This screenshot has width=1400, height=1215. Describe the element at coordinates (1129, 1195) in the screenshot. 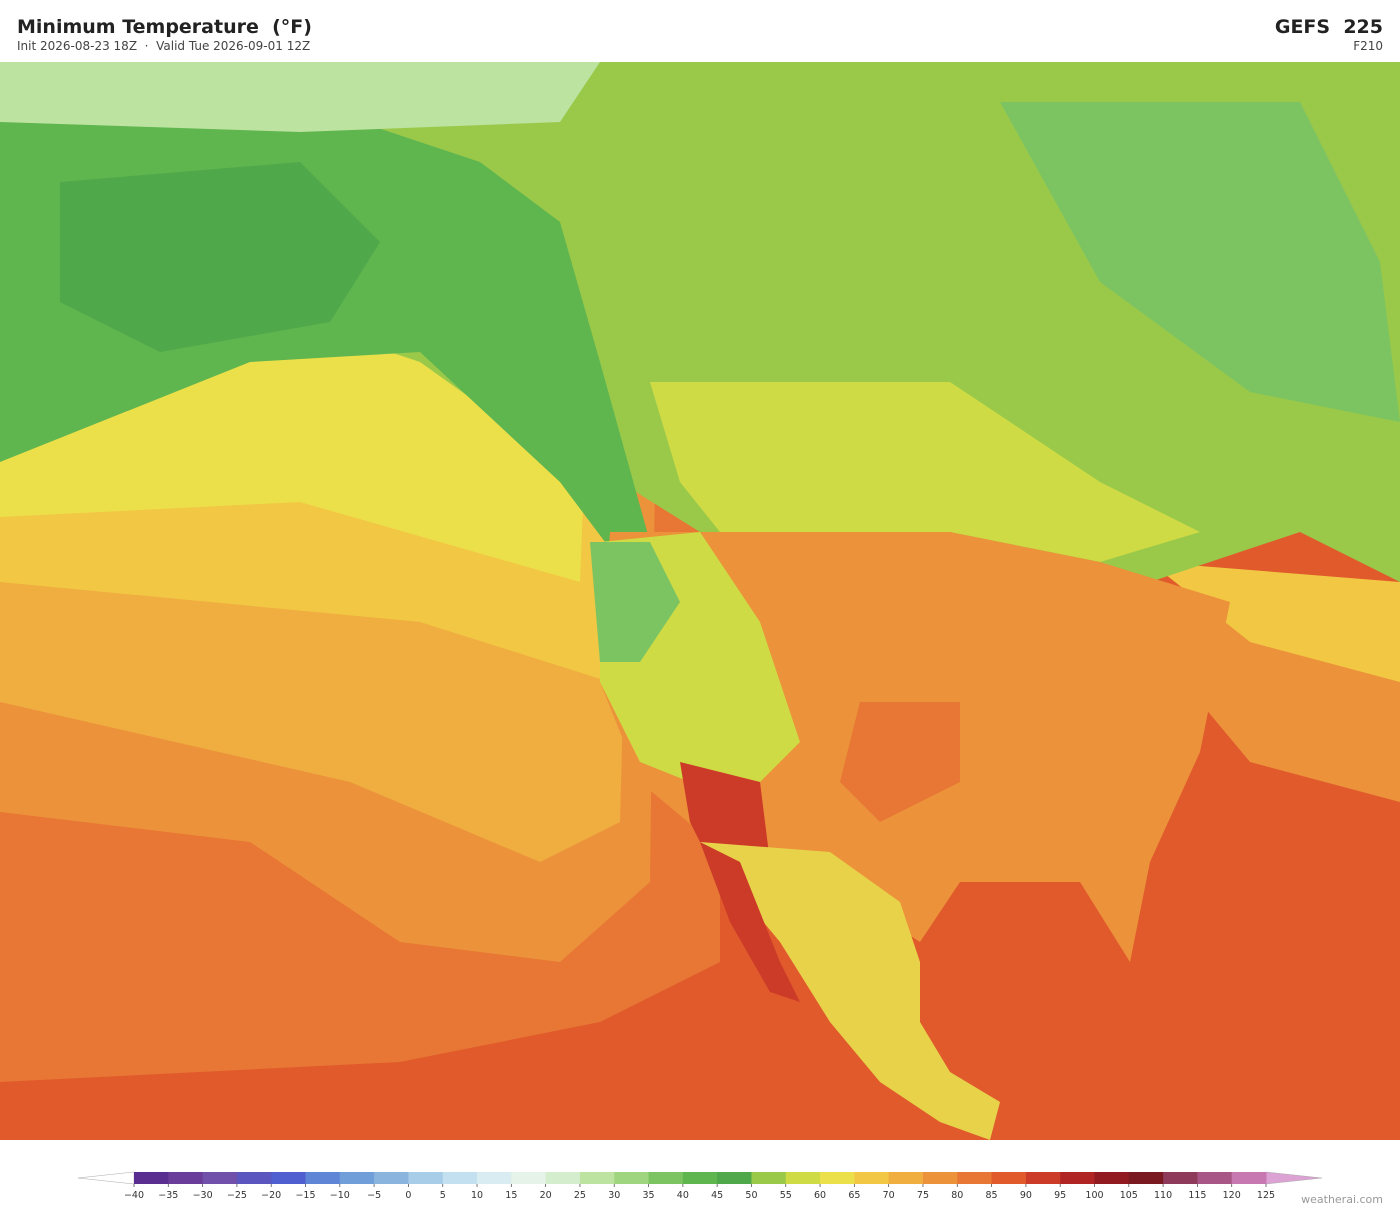

I see `colorbar-tick-label: 105` at that location.